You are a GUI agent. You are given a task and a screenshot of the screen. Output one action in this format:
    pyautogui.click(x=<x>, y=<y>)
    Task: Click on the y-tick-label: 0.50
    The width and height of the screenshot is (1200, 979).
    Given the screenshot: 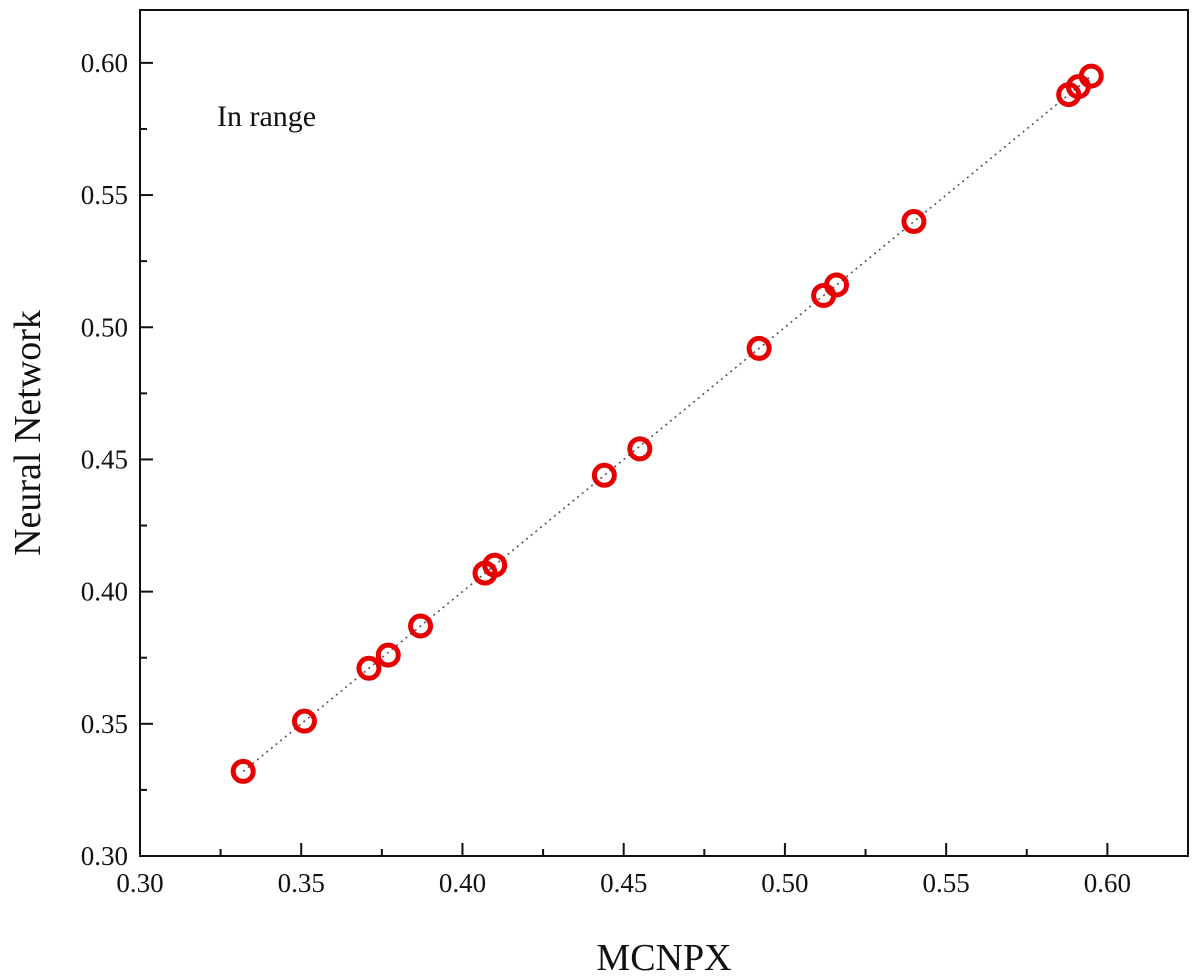 What is the action you would take?
    pyautogui.click(x=104, y=327)
    